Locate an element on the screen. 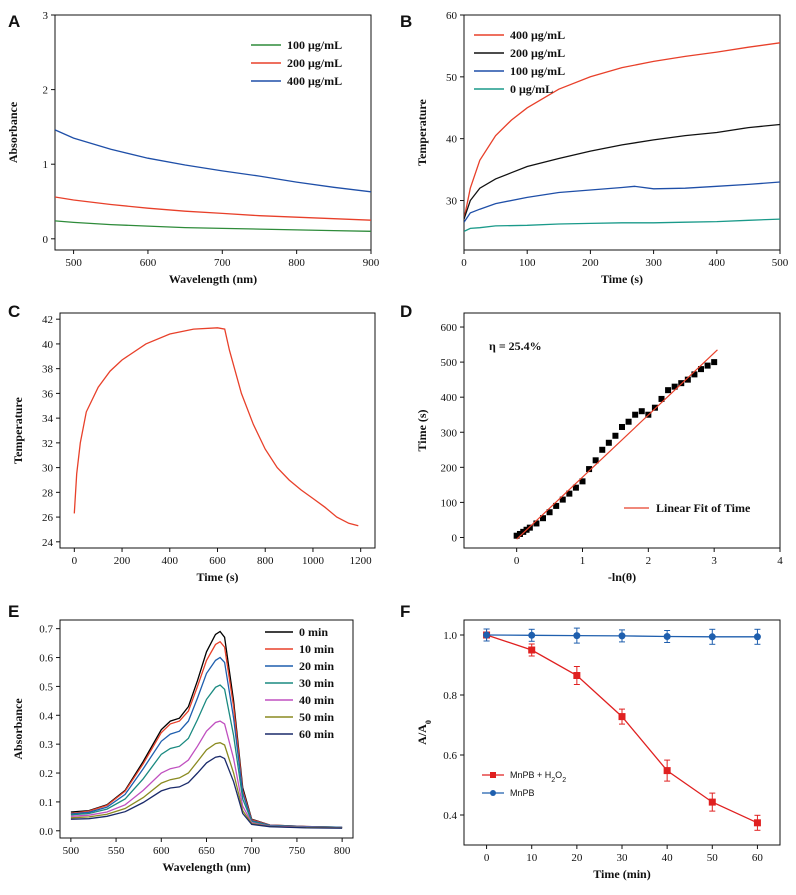  x-tick-label: 700 is located at coordinates (222, 263).